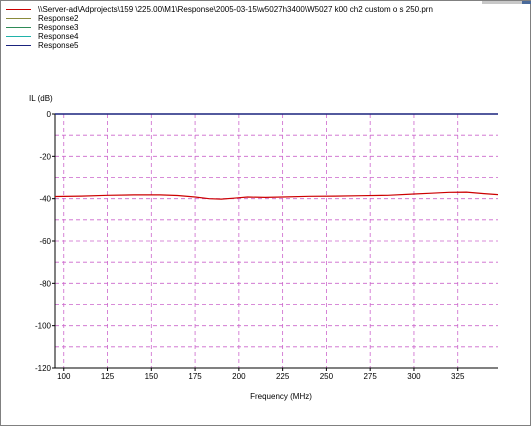 The height and width of the screenshot is (426, 531). What do you see at coordinates (45, 241) in the screenshot?
I see `y-tick-label: -60` at bounding box center [45, 241].